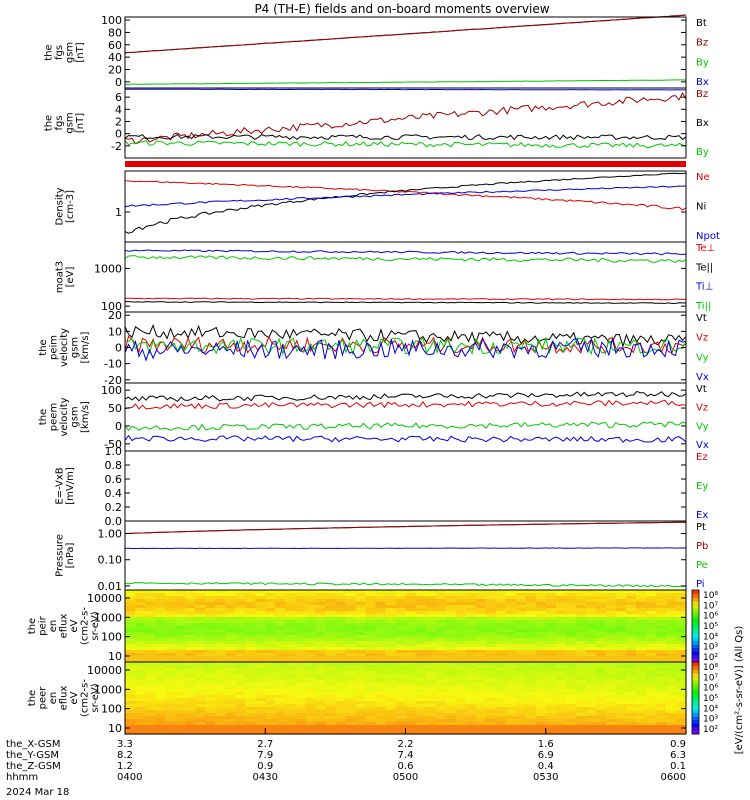  I want to click on y-tick-label: 100, so click(111, 709).